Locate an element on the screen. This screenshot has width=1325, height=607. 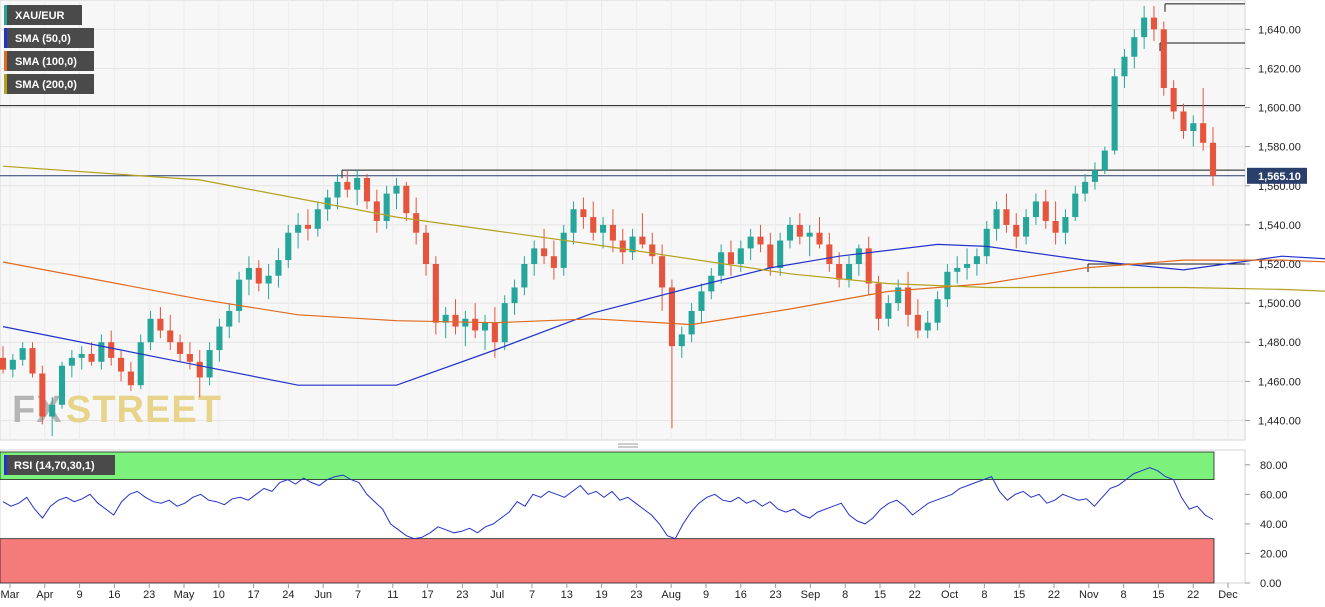
price-axis-tick-label: 1,540.00 is located at coordinates (1279, 226).